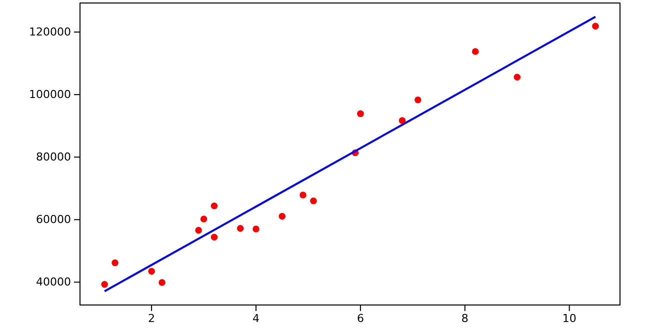 This screenshot has height=330, width=660. I want to click on y-tick-label: 40000, so click(53, 282).